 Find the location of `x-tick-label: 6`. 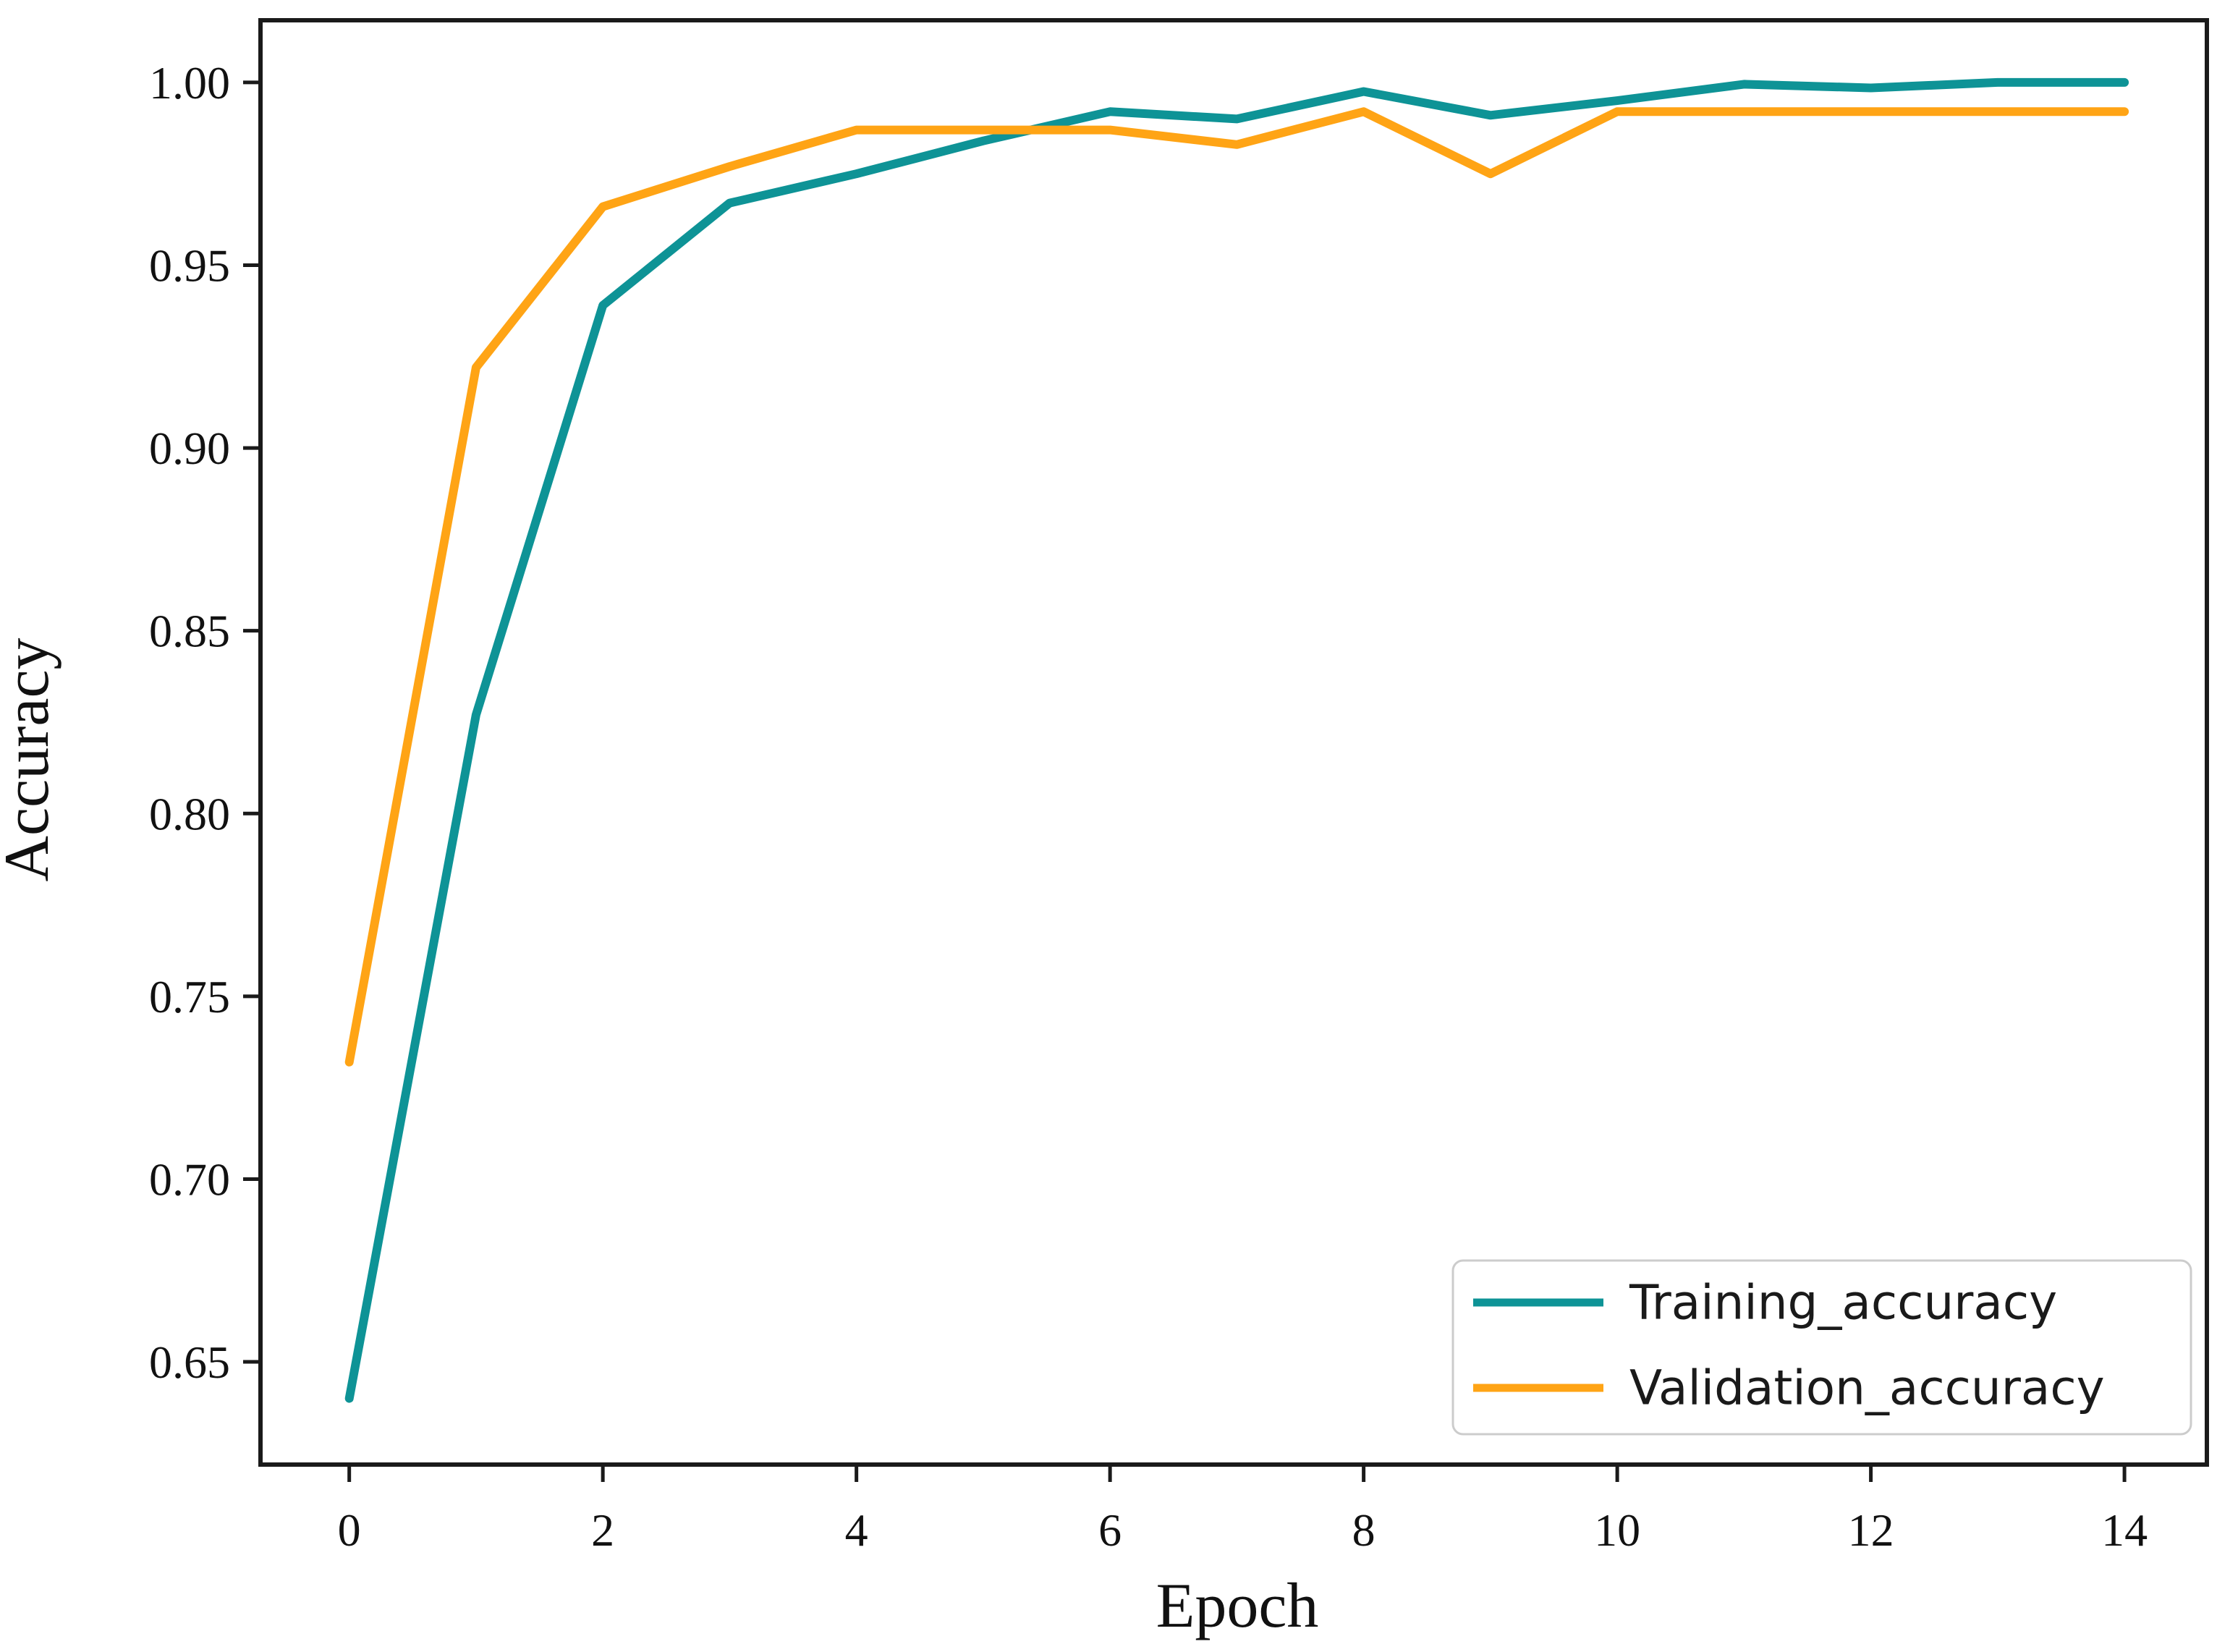

x-tick-label: 6 is located at coordinates (1110, 1530).